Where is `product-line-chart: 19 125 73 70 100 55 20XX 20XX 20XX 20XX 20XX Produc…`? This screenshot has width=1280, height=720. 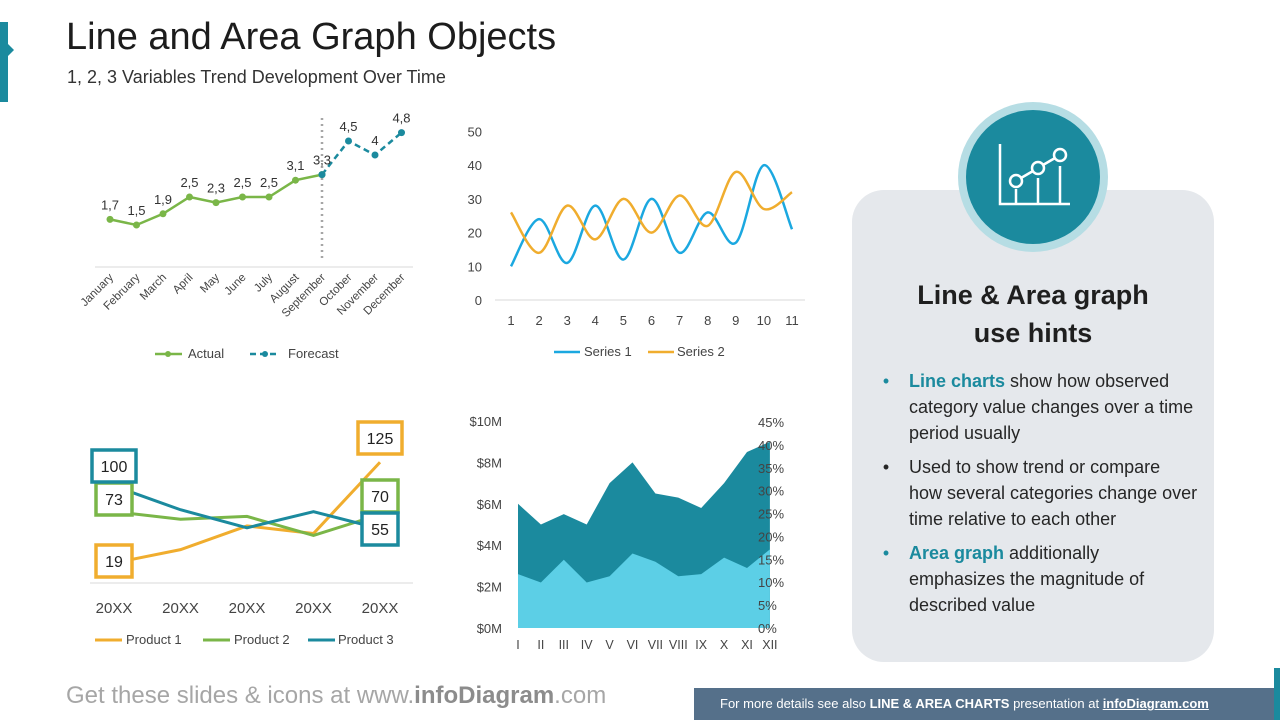 product-line-chart: 19 125 73 70 100 55 20XX 20XX 20XX 20XX 20XX Produc… is located at coordinates (251, 533).